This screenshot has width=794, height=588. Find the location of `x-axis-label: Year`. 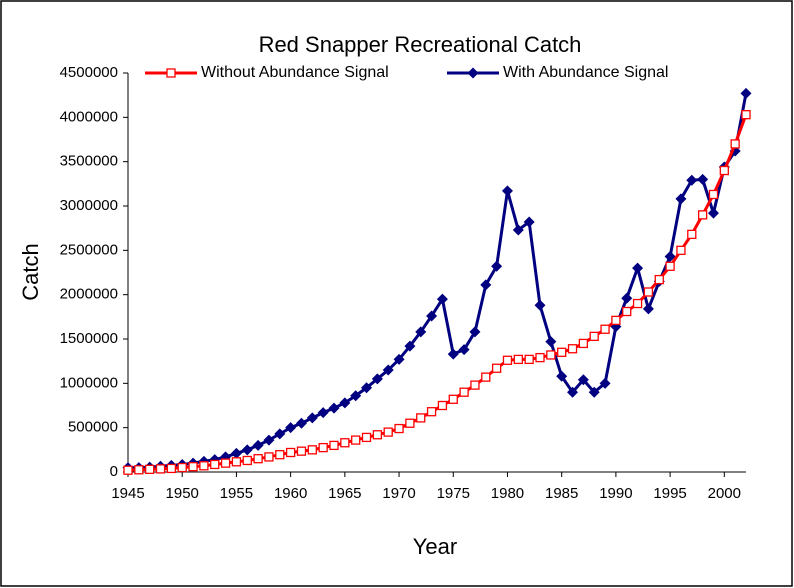

x-axis-label: Year is located at coordinates (435, 546).